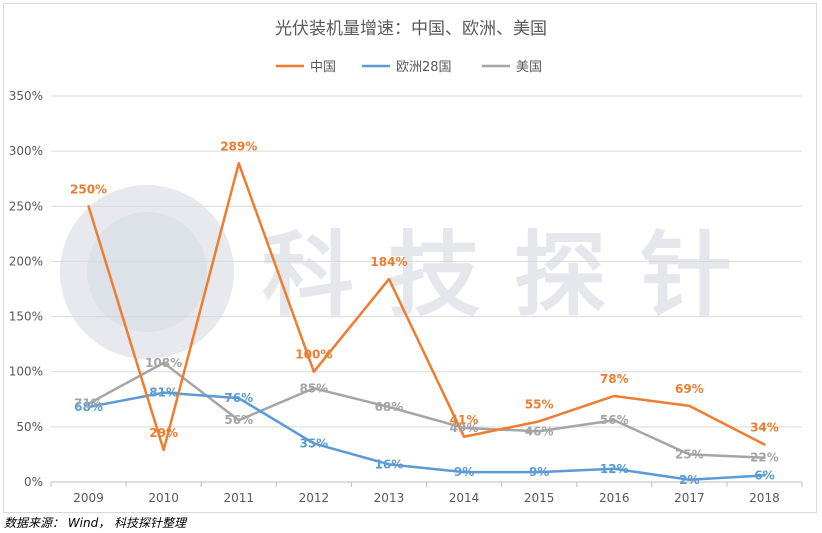 The width and height of the screenshot is (822, 533). I want to click on data-label: 2%, so click(689, 480).